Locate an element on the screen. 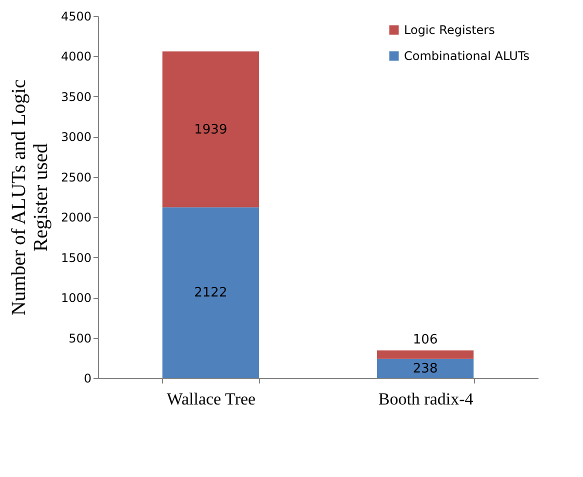 This screenshot has width=583, height=477. legend-label: Logic Registers is located at coordinates (449, 30).